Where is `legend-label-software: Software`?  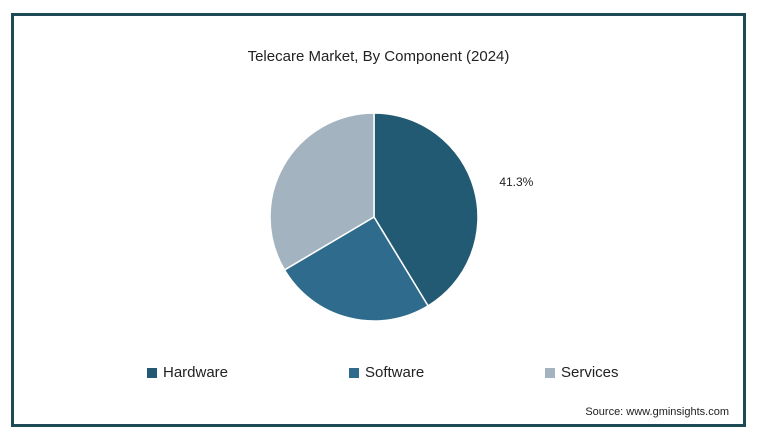 legend-label-software: Software is located at coordinates (395, 372).